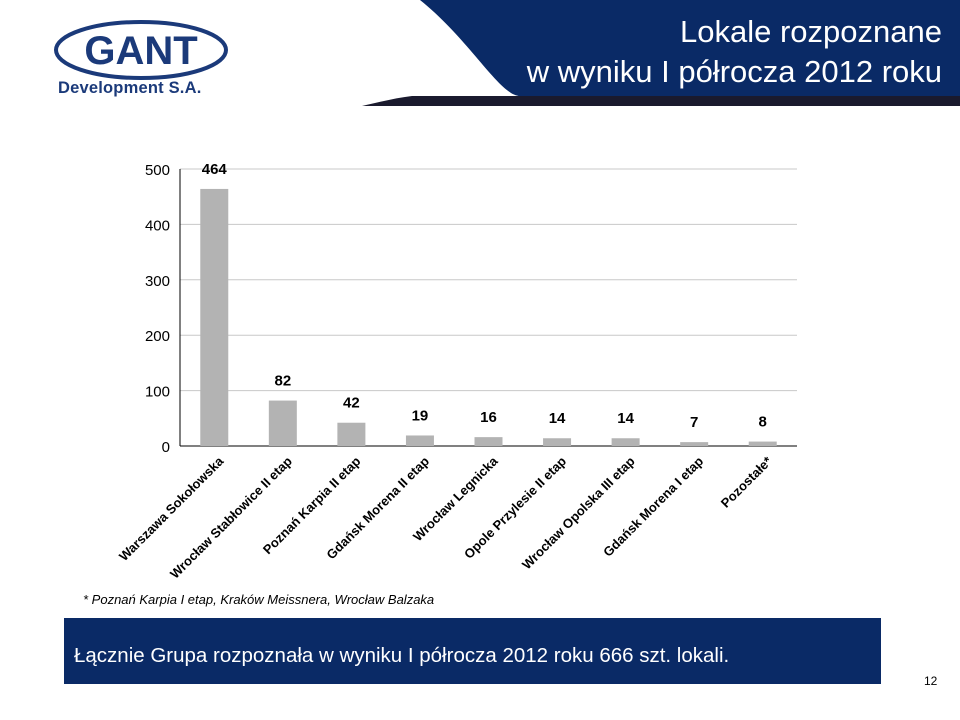 This screenshot has width=960, height=720. I want to click on logo-ellipse, so click(141, 50).